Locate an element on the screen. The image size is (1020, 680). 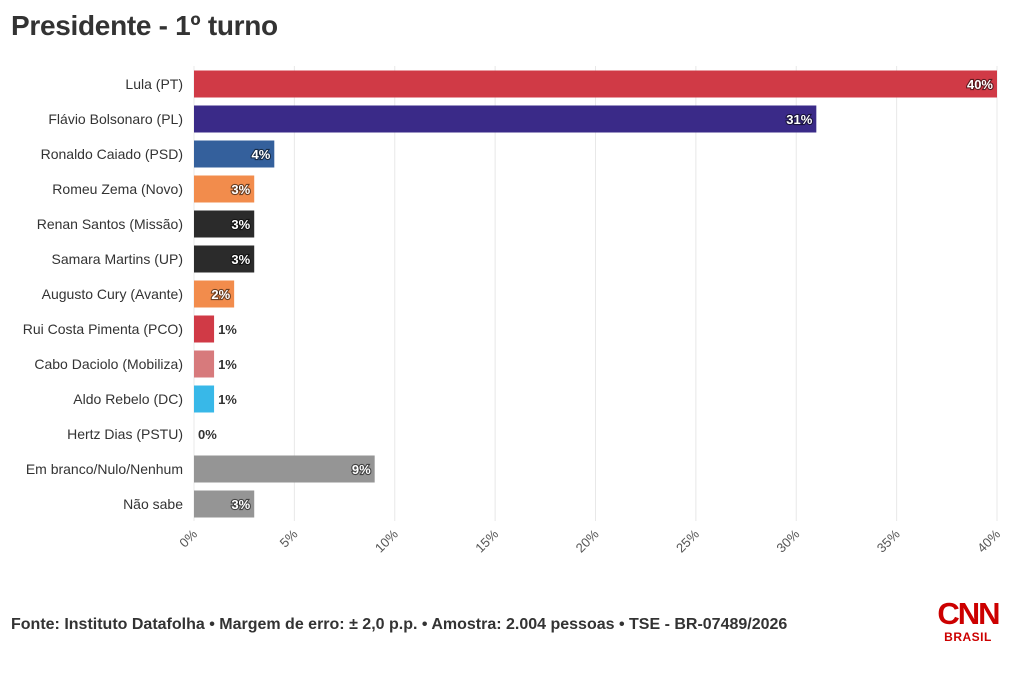
value-label: 0% is located at coordinates (207, 434).